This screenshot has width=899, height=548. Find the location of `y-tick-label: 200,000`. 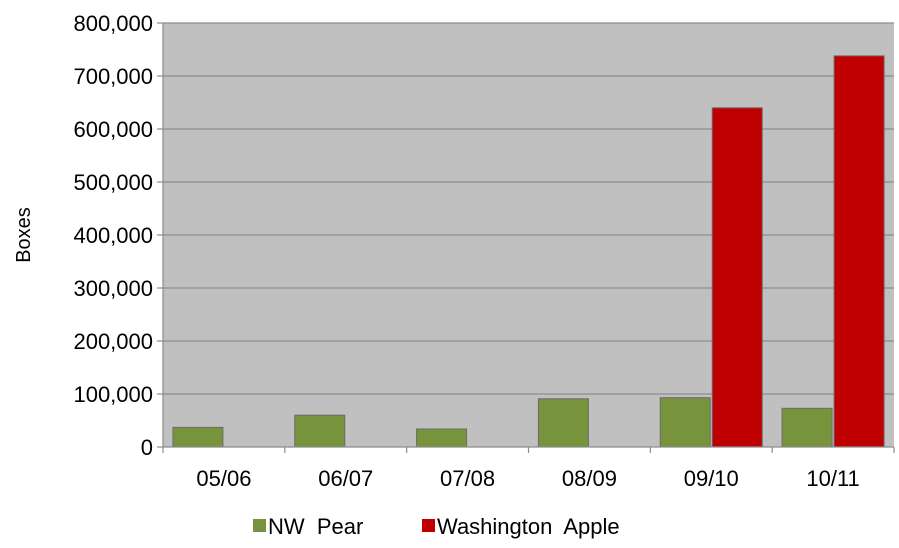

y-tick-label: 200,000 is located at coordinates (113, 341).